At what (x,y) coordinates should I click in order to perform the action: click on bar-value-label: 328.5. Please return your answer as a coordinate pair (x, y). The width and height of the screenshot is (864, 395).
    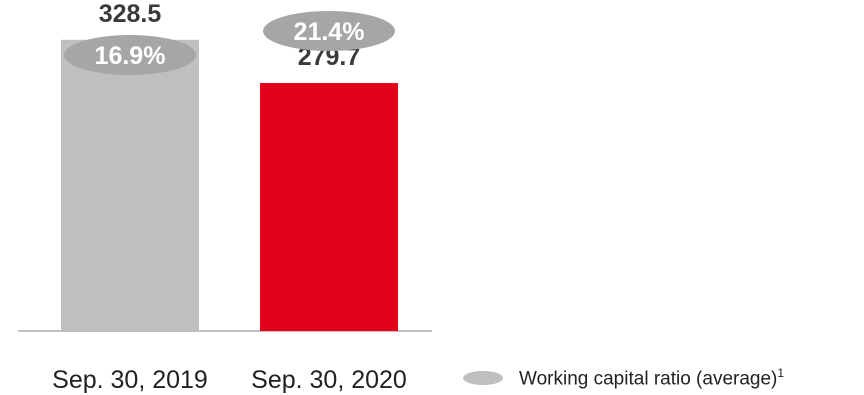
    Looking at the image, I should click on (130, 14).